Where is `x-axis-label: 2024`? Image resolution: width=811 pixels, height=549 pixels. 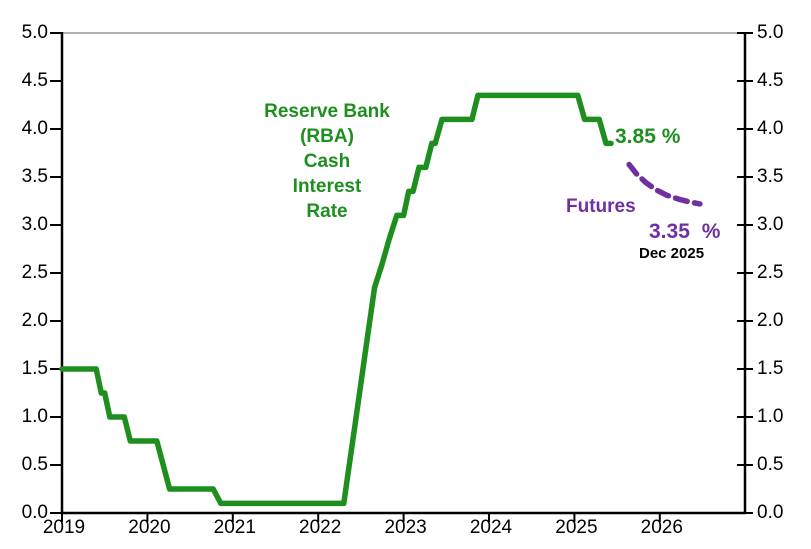
x-axis-label: 2024 is located at coordinates (491, 527).